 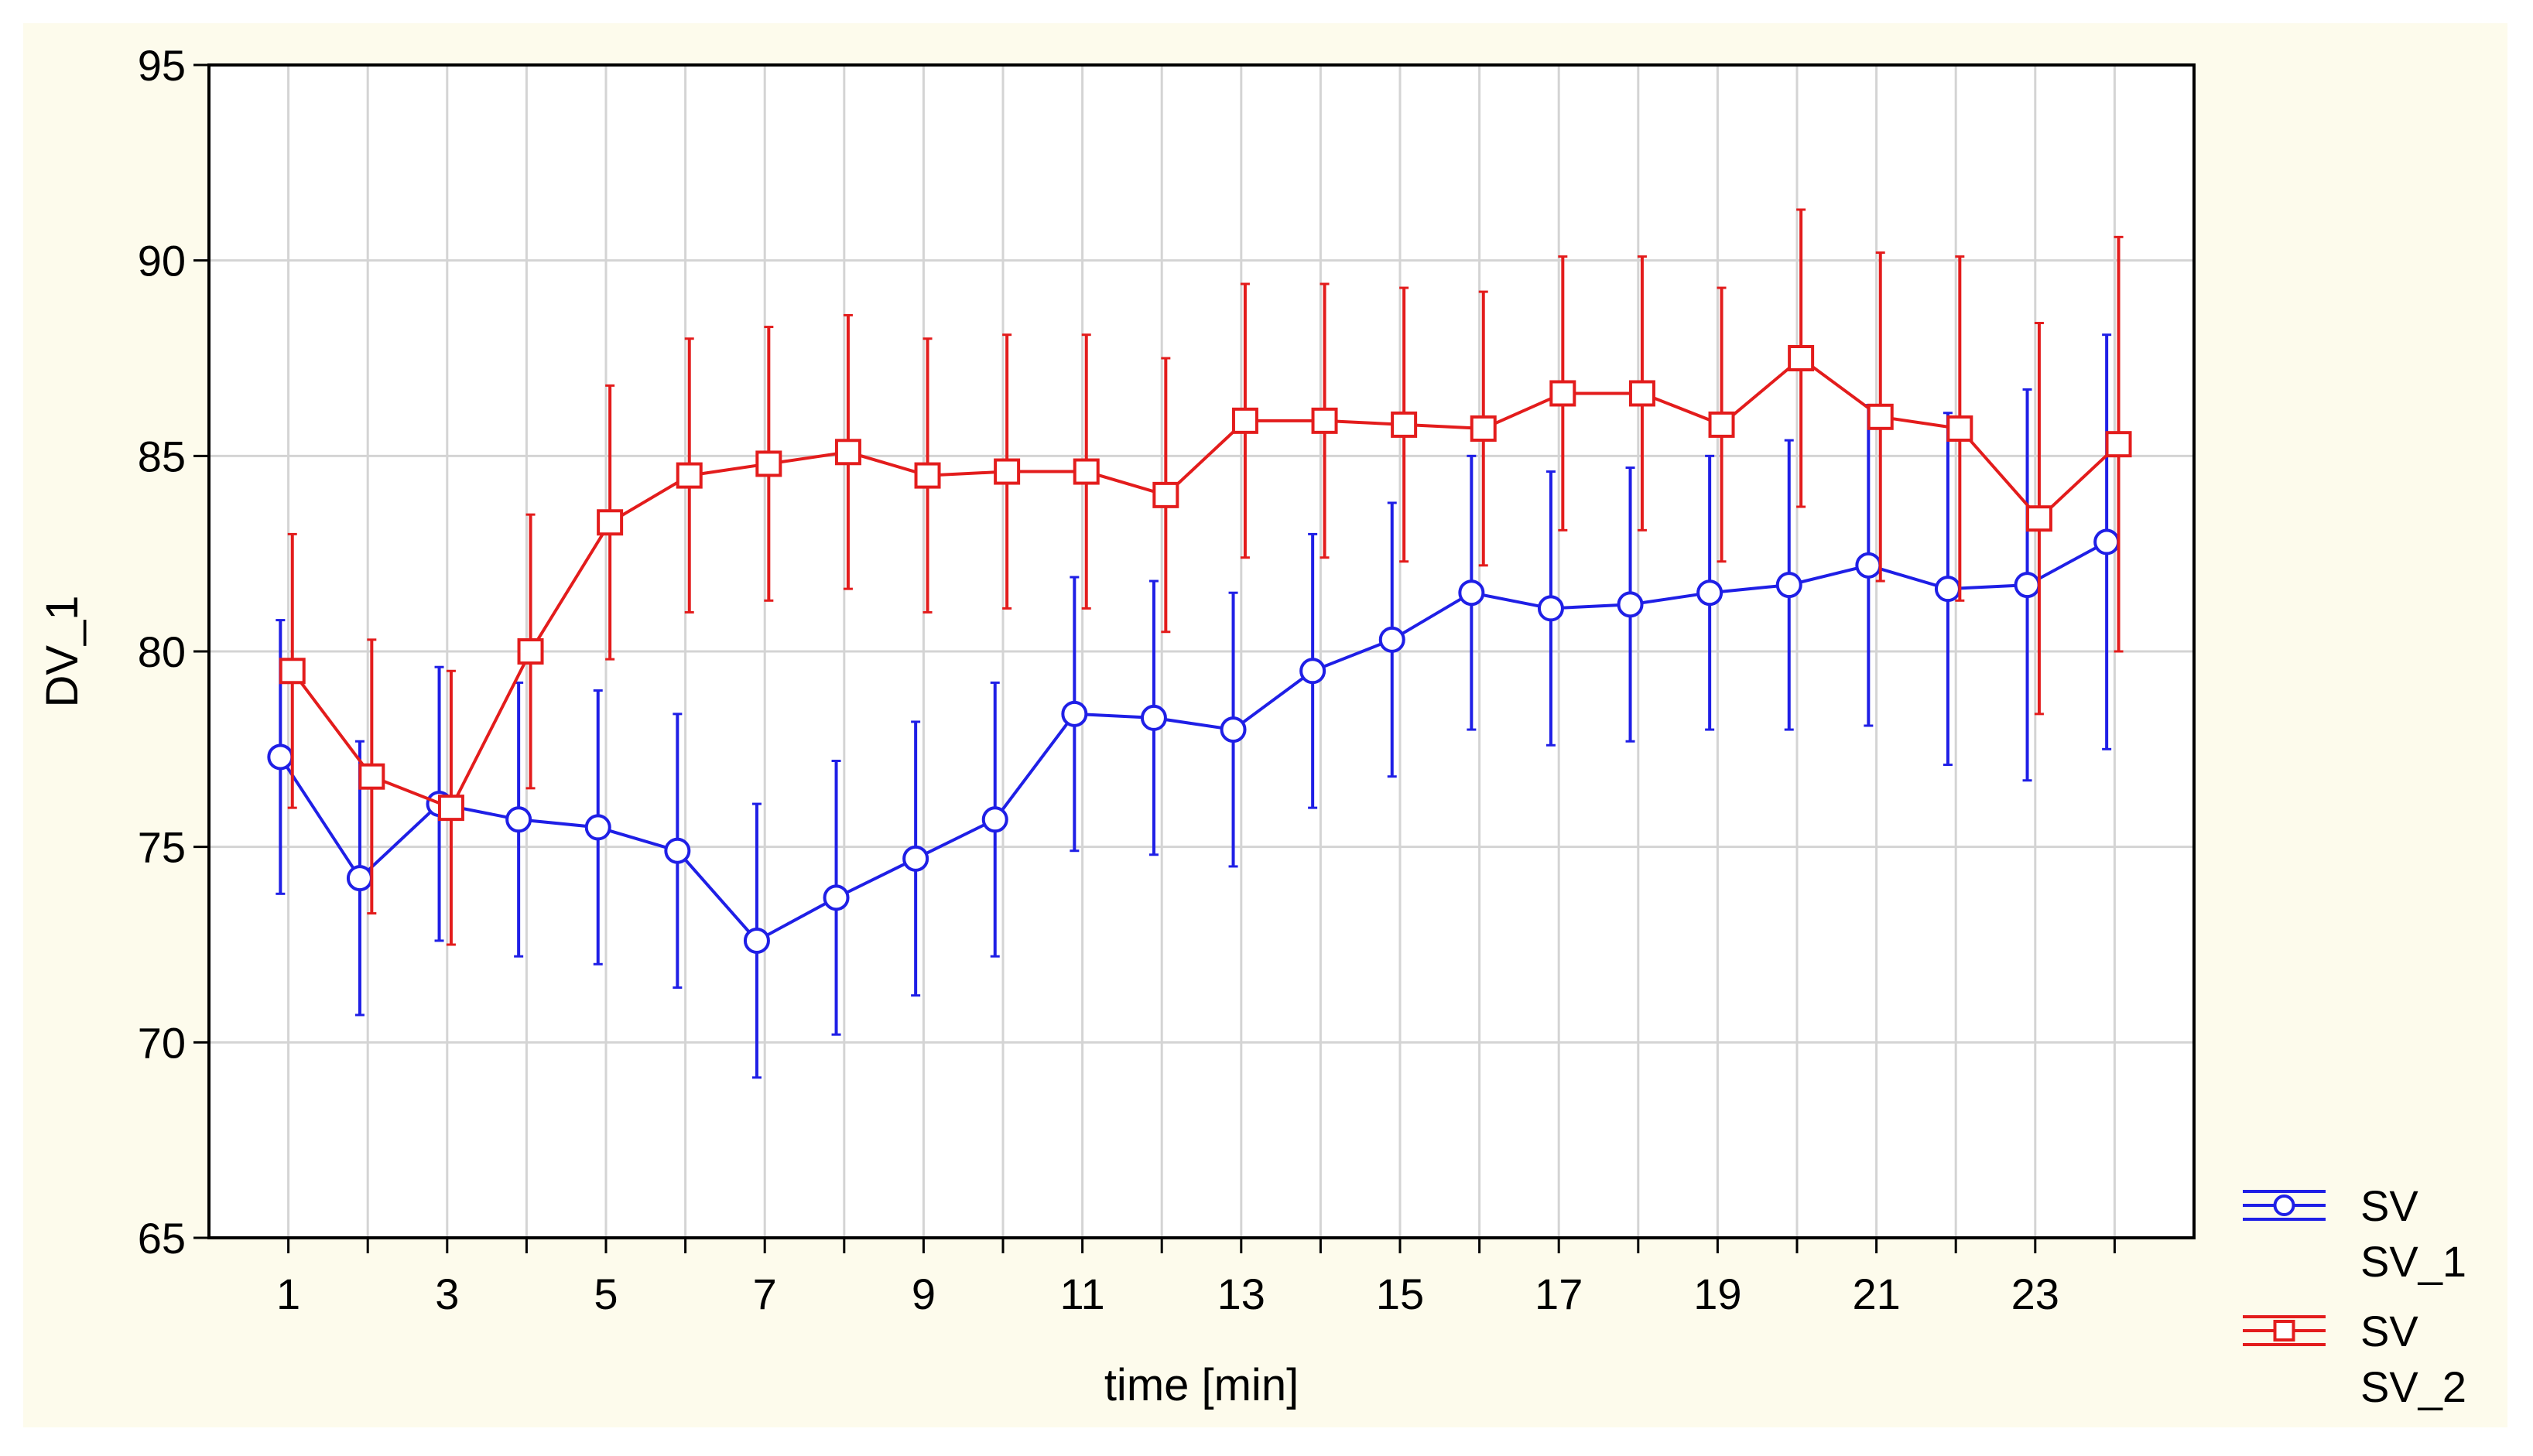 I want to click on x-tick-label: 19, so click(x=1717, y=1294).